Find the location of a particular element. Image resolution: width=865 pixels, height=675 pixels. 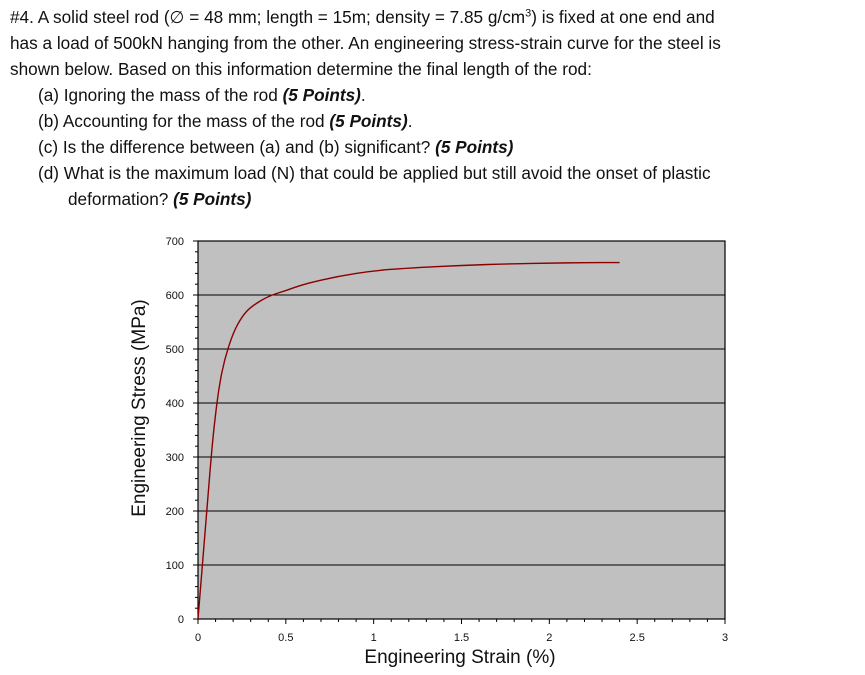

y-tick-label-300: 300 is located at coordinates (175, 458).